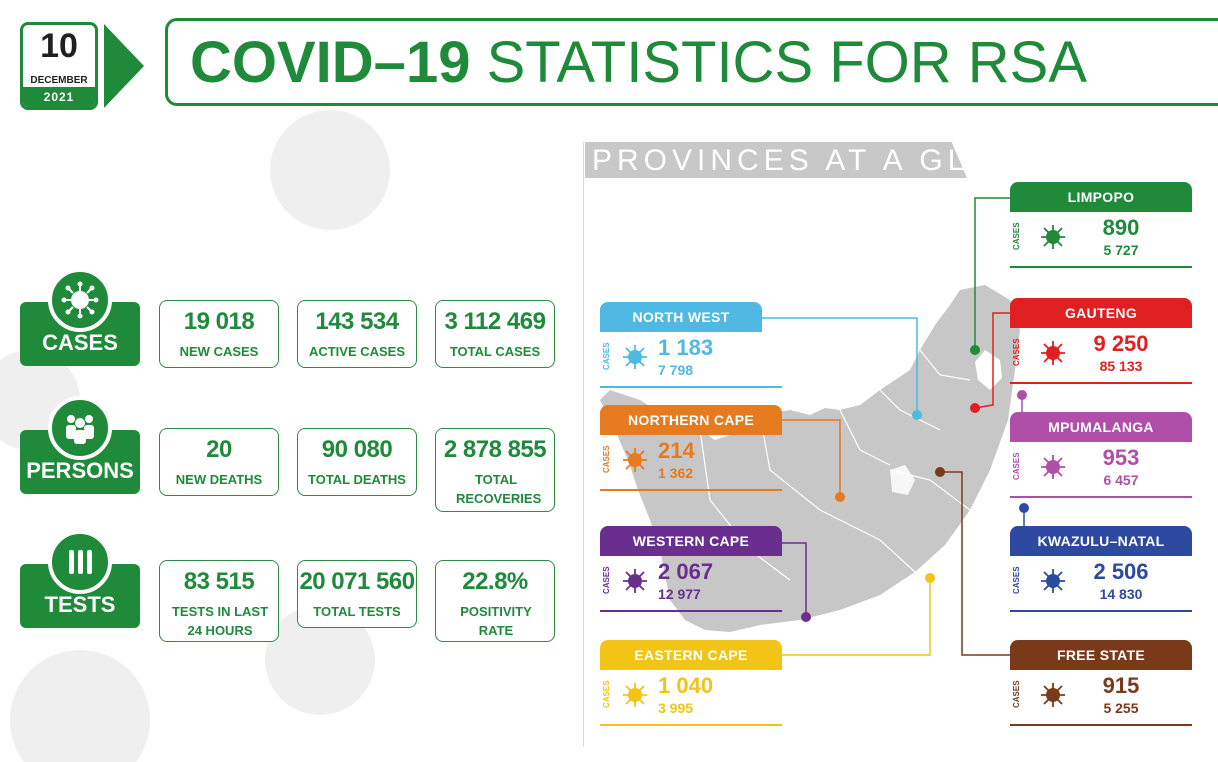 Image resolution: width=1218 pixels, height=762 pixels. Describe the element at coordinates (495, 601) in the screenshot. I see `positivity-rate-card: 22.8% POSITIVITY RATE` at that location.